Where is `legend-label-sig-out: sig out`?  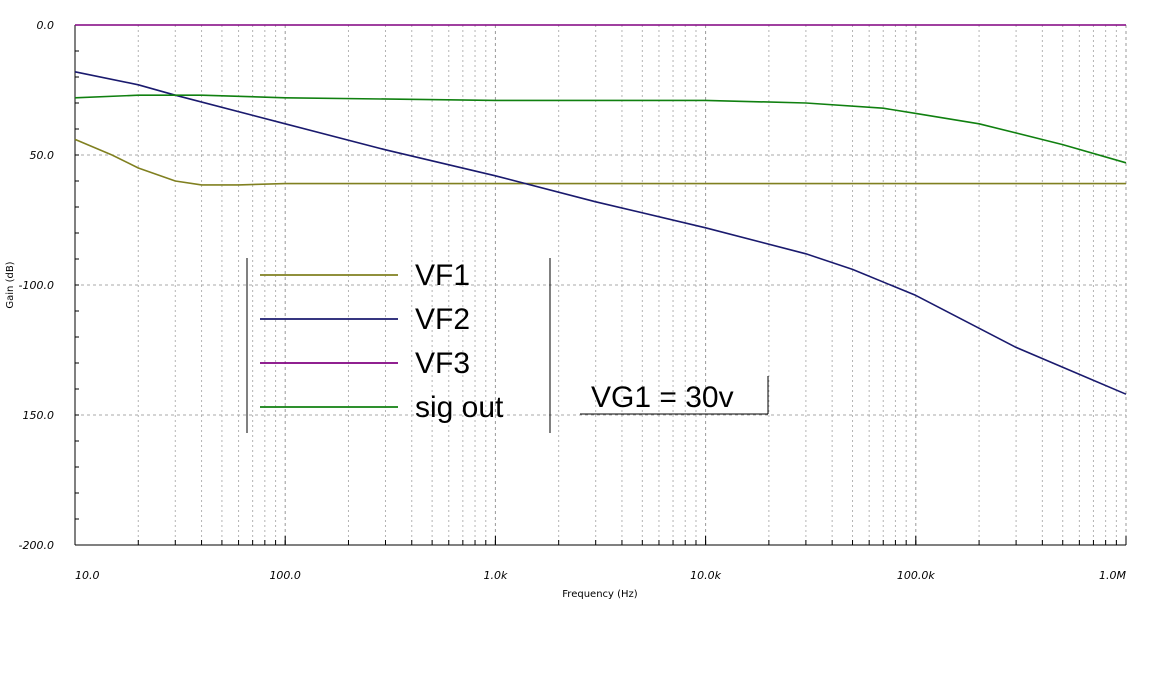
legend-label-sig-out: sig out is located at coordinates (459, 407).